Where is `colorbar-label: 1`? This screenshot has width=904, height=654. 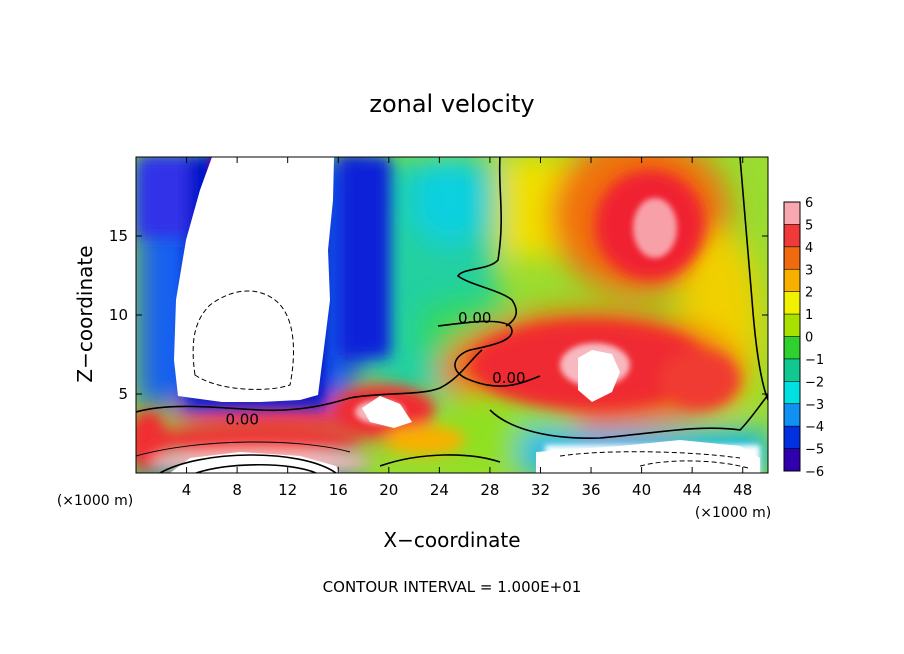
colorbar-label: 1 is located at coordinates (809, 315).